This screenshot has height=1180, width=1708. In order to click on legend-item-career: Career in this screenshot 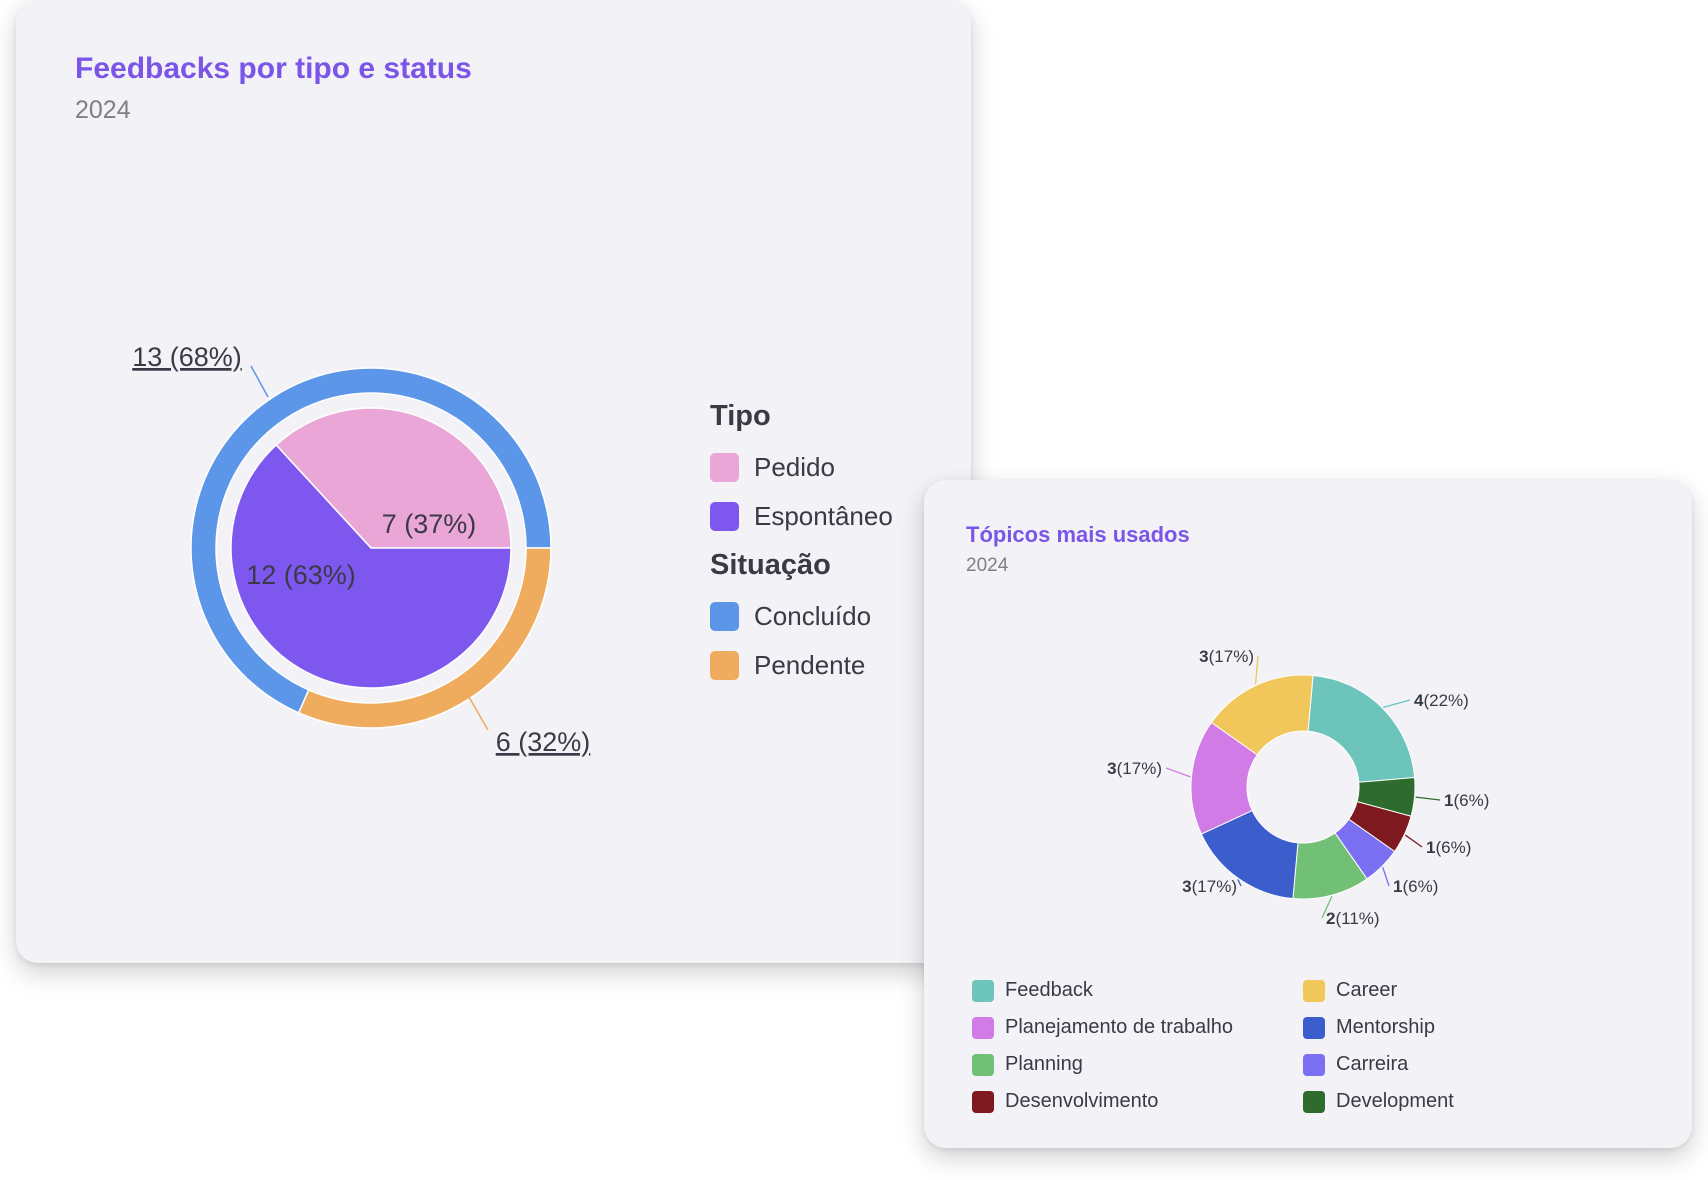, I will do `click(1468, 990)`.